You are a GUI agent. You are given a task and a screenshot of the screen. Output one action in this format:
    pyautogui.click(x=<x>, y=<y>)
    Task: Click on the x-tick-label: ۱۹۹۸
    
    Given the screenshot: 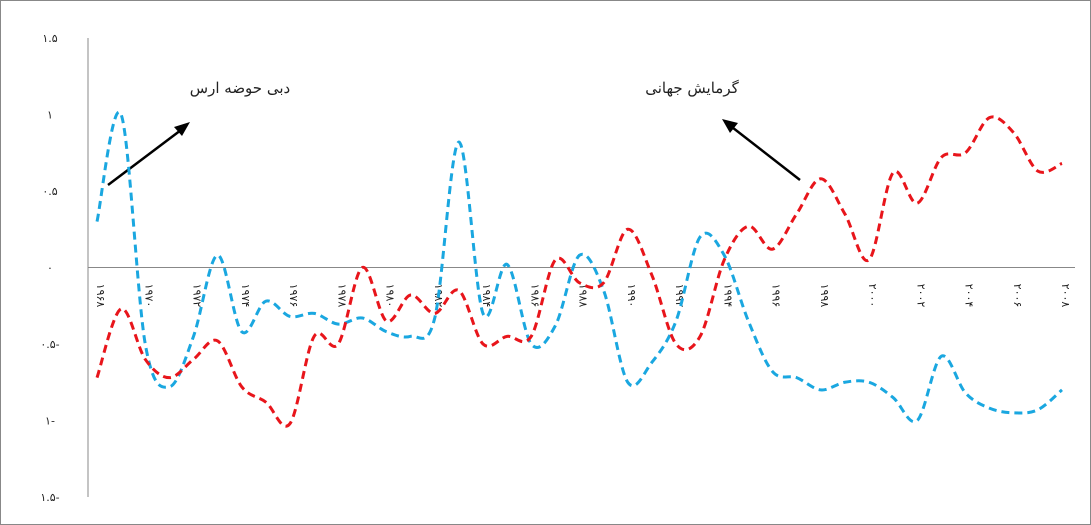 What is the action you would take?
    pyautogui.click(x=824, y=296)
    